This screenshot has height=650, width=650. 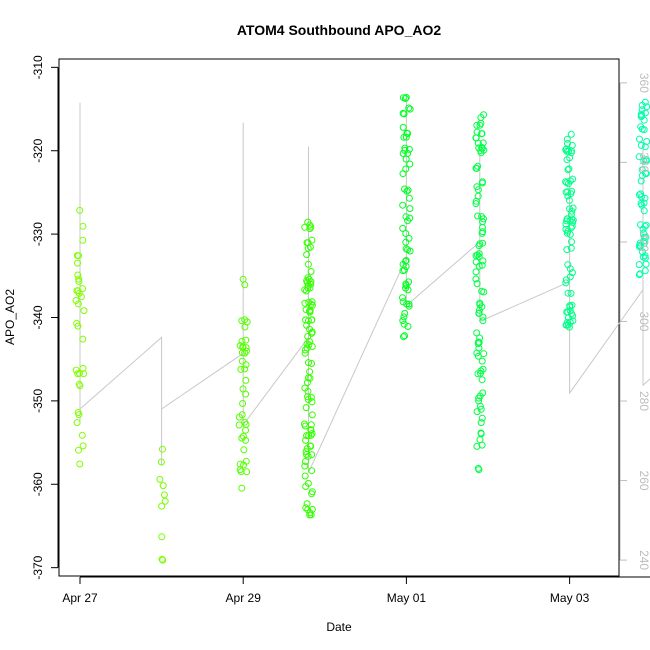 I want to click on y-tick-label: -370, so click(x=38, y=567).